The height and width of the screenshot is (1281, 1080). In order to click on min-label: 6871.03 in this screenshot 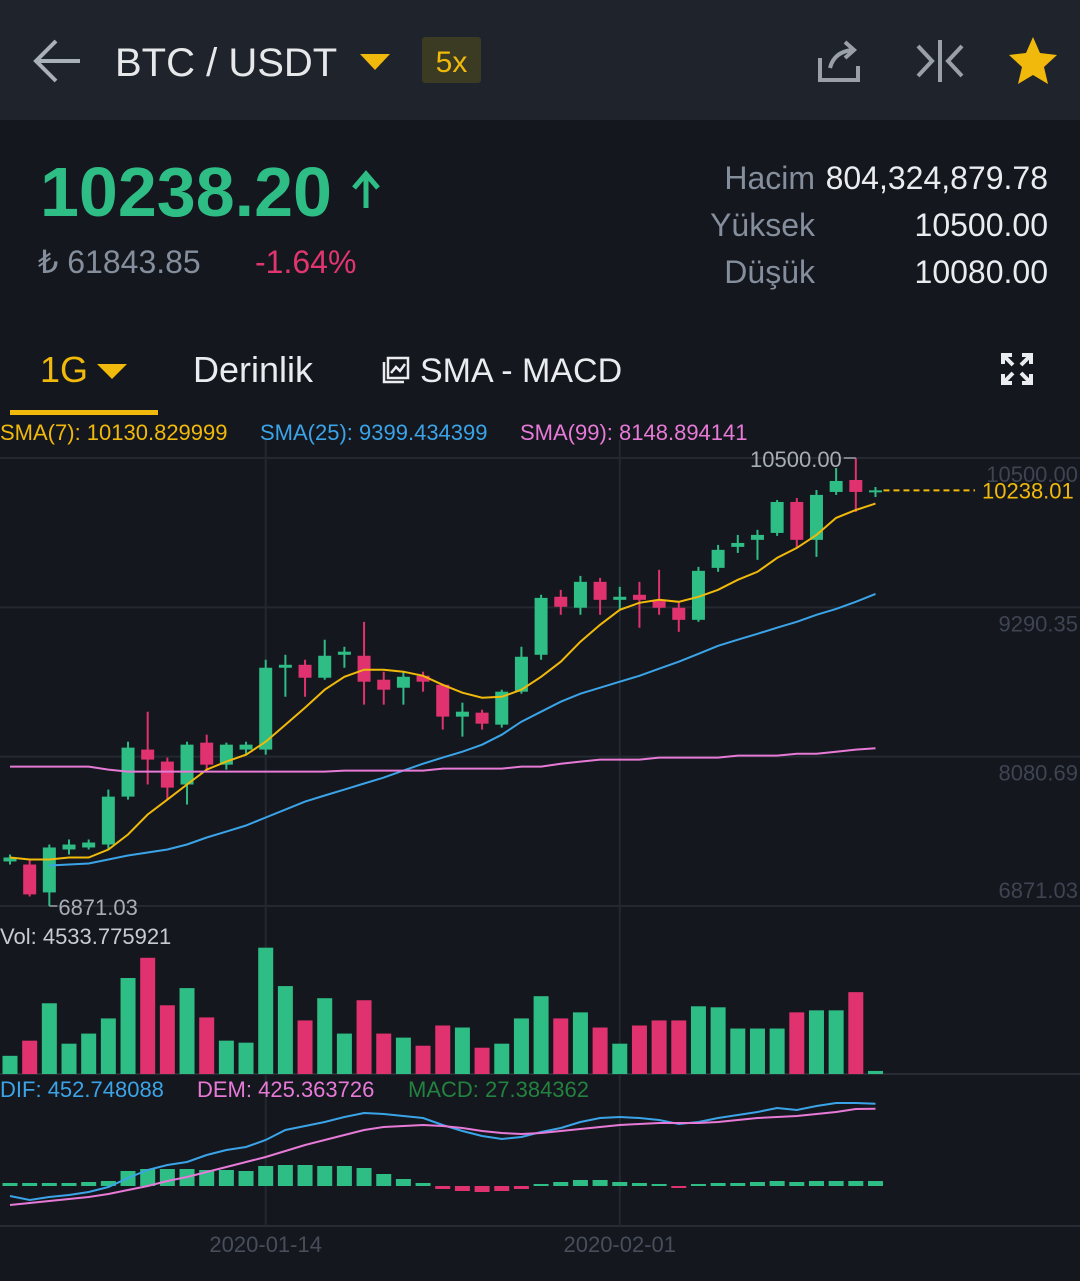, I will do `click(98, 907)`.